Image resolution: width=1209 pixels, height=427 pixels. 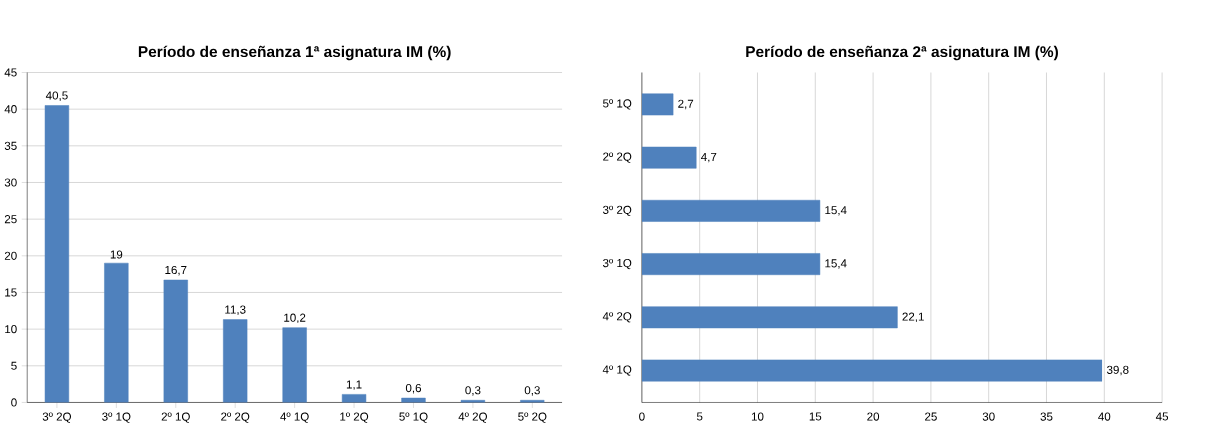 What do you see at coordinates (116, 254) in the screenshot?
I see `data-label: 19` at bounding box center [116, 254].